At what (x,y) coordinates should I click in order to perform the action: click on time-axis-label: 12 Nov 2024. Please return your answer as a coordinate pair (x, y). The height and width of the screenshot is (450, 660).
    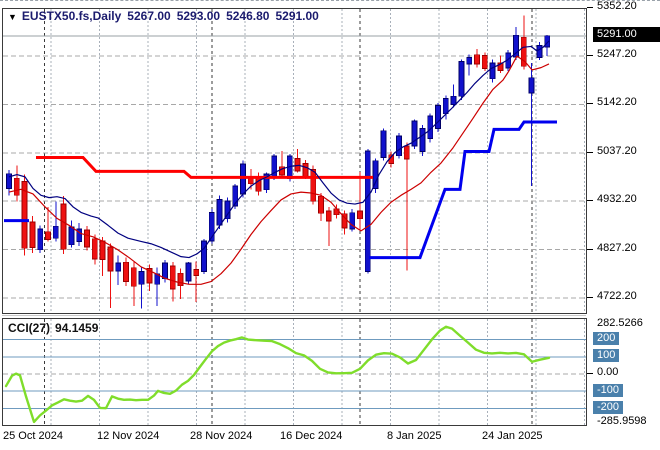
    Looking at the image, I should click on (128, 436).